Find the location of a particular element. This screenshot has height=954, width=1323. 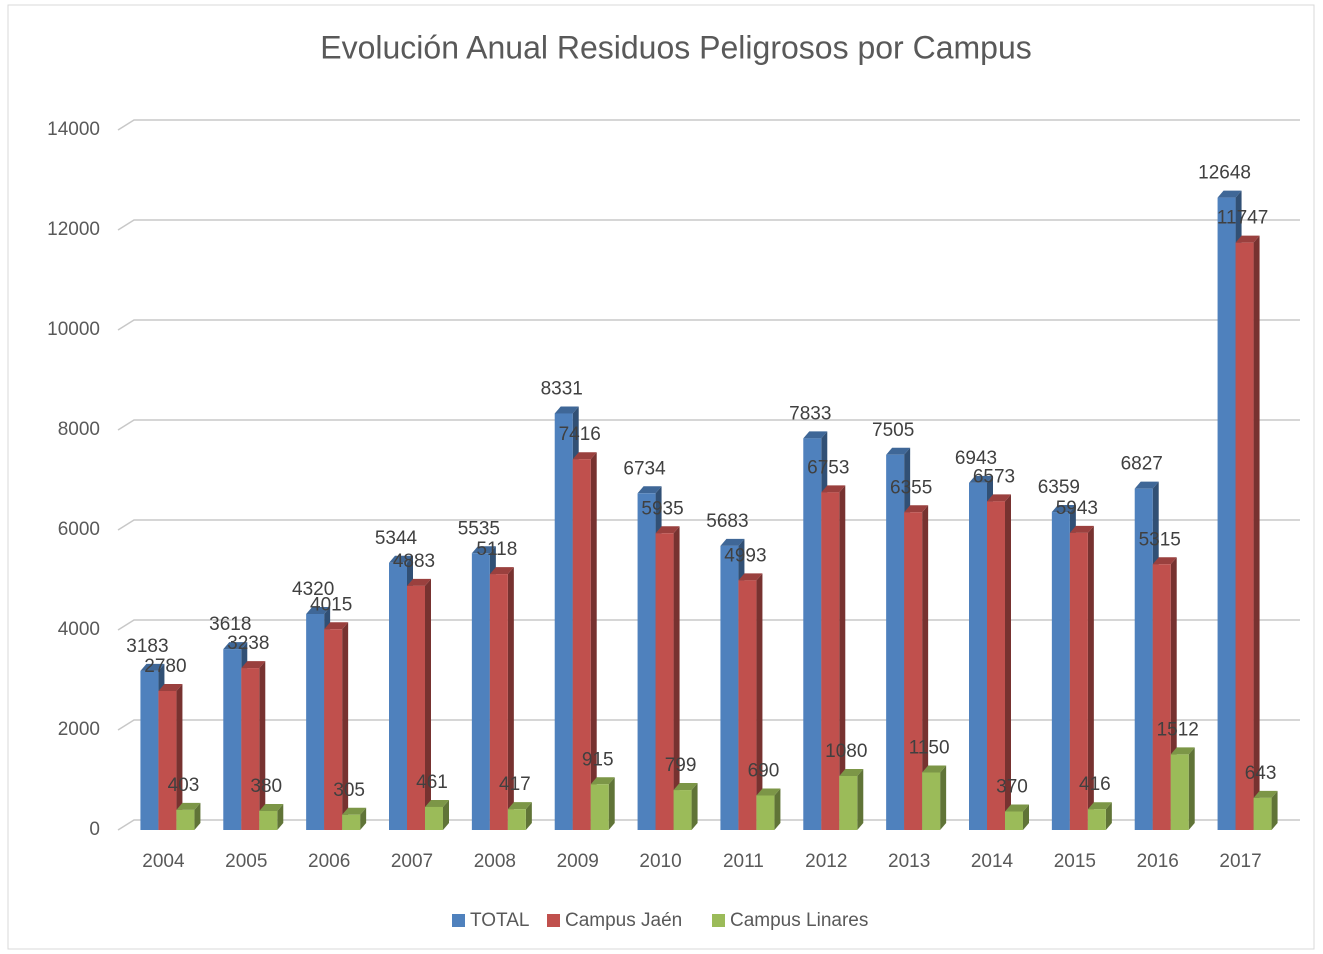

data-label: 5118 is located at coordinates (496, 549).